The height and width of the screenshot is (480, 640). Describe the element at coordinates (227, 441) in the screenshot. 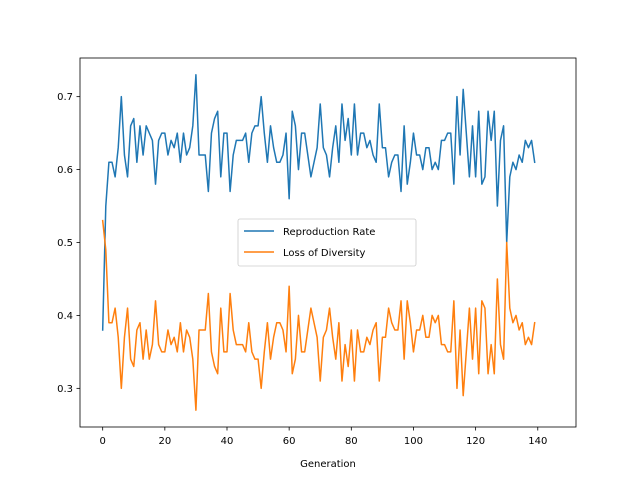

I see `x-tick-label: 40` at that location.